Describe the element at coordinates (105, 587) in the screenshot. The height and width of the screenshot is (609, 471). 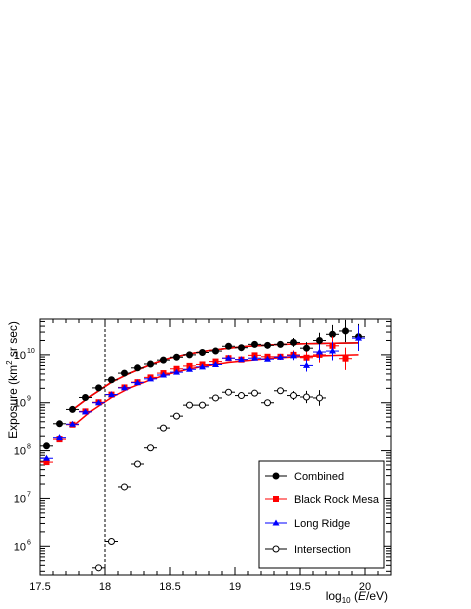
I see `x-tick-label: 18` at that location.